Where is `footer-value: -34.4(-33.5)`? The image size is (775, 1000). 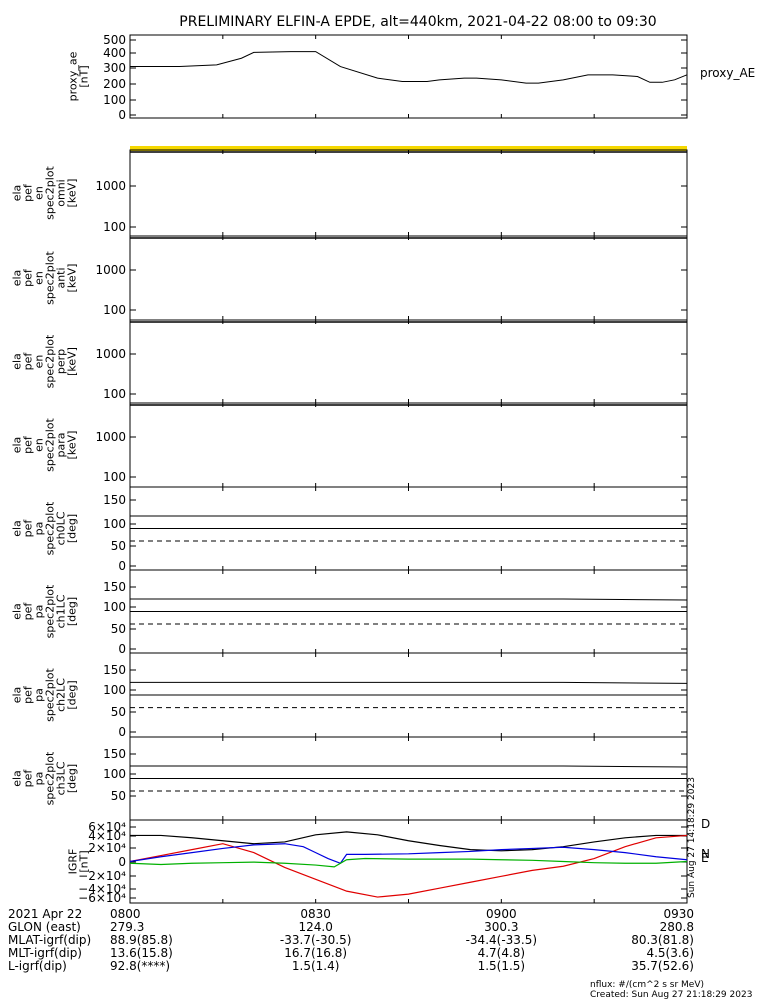 footer-value: -34.4(-33.5) is located at coordinates (501, 940).